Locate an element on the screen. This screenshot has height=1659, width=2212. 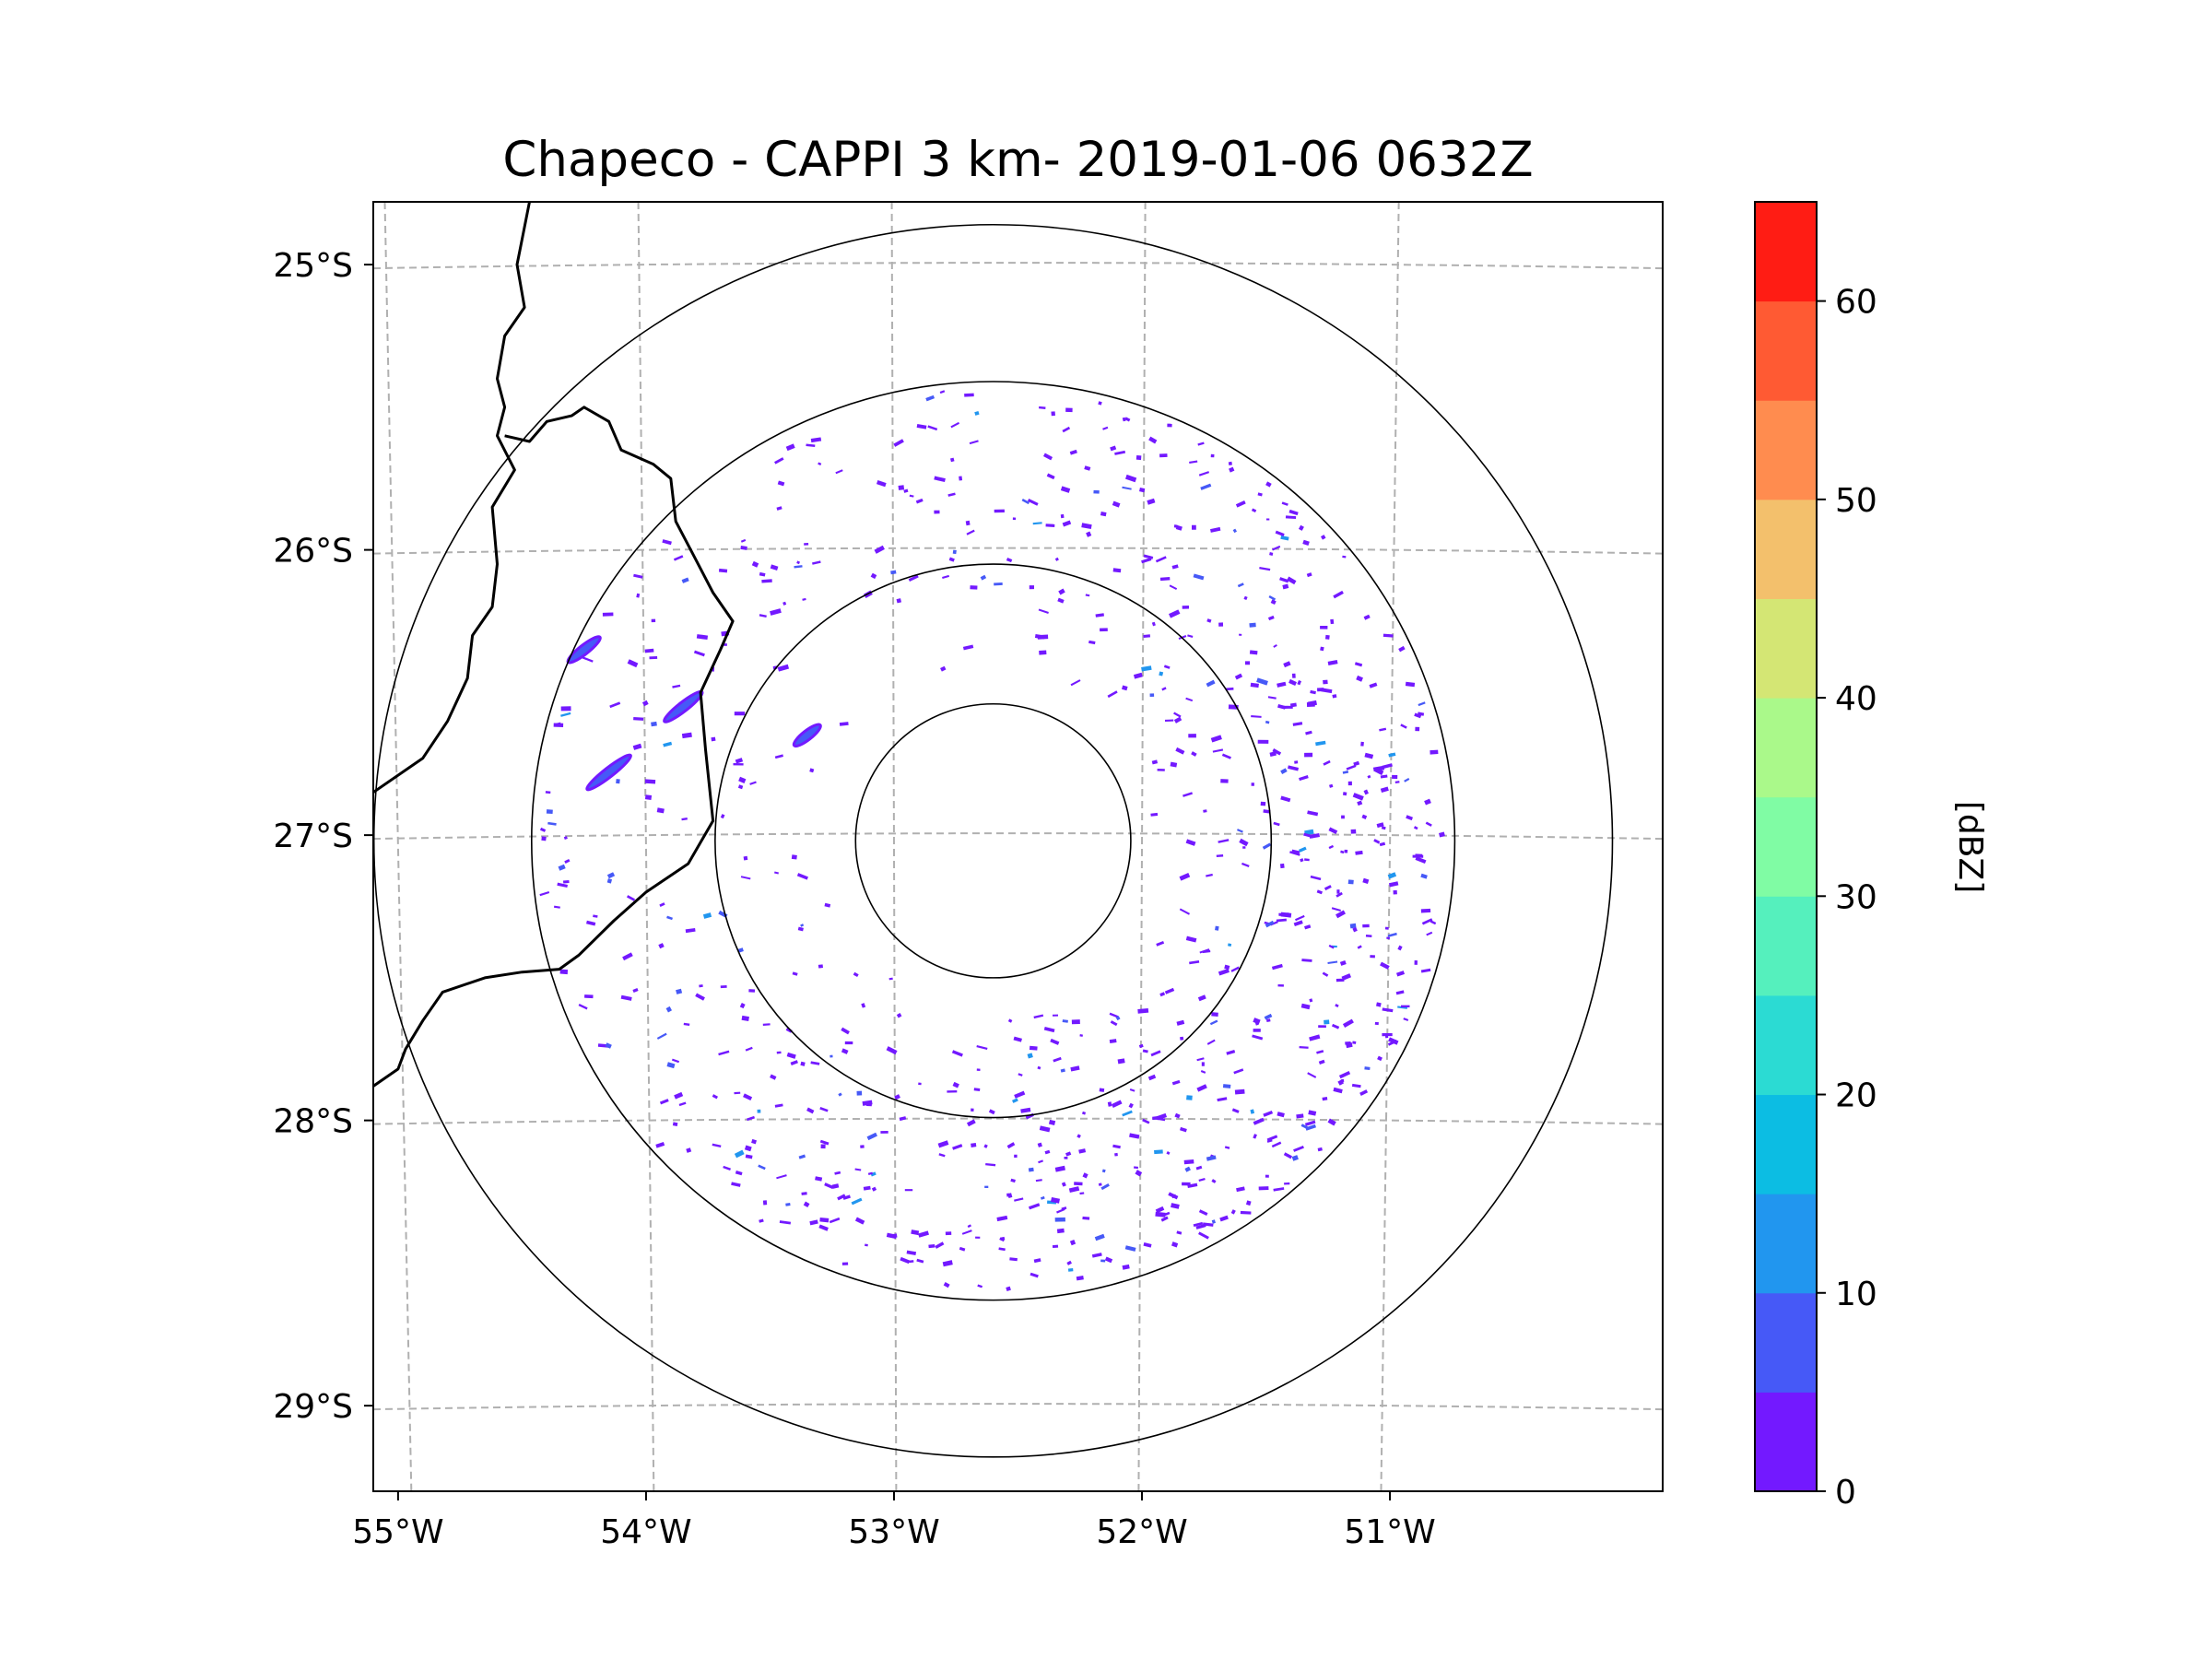
colorbar-bin is located at coordinates (1786, 1244).